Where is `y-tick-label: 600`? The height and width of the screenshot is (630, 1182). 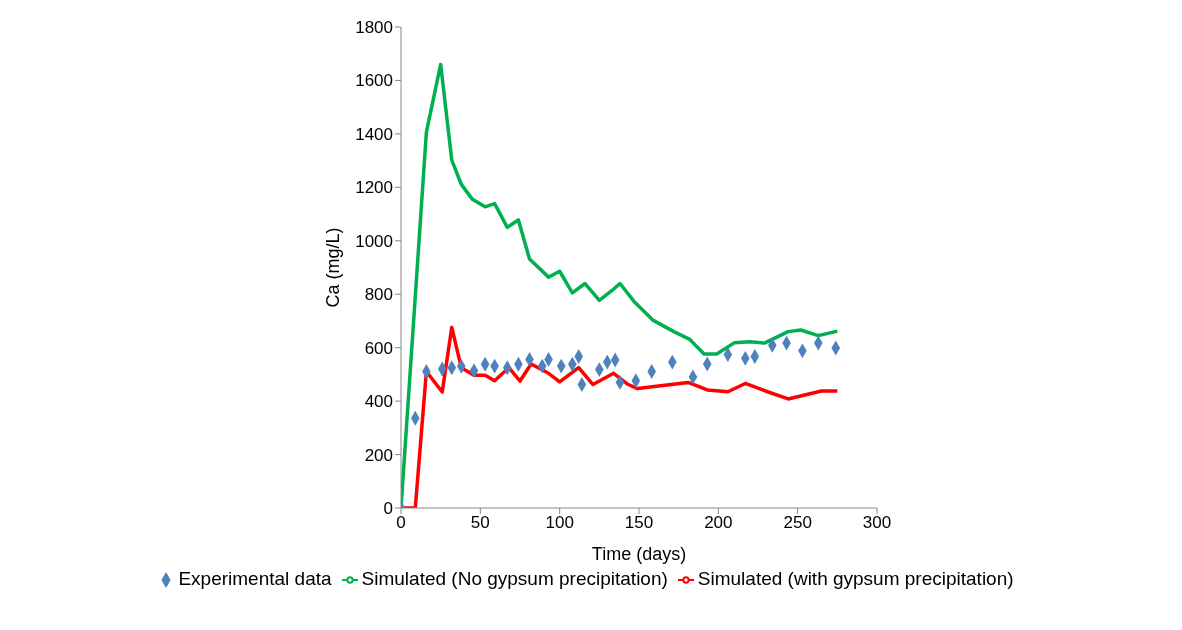 y-tick-label: 600 is located at coordinates (378, 348).